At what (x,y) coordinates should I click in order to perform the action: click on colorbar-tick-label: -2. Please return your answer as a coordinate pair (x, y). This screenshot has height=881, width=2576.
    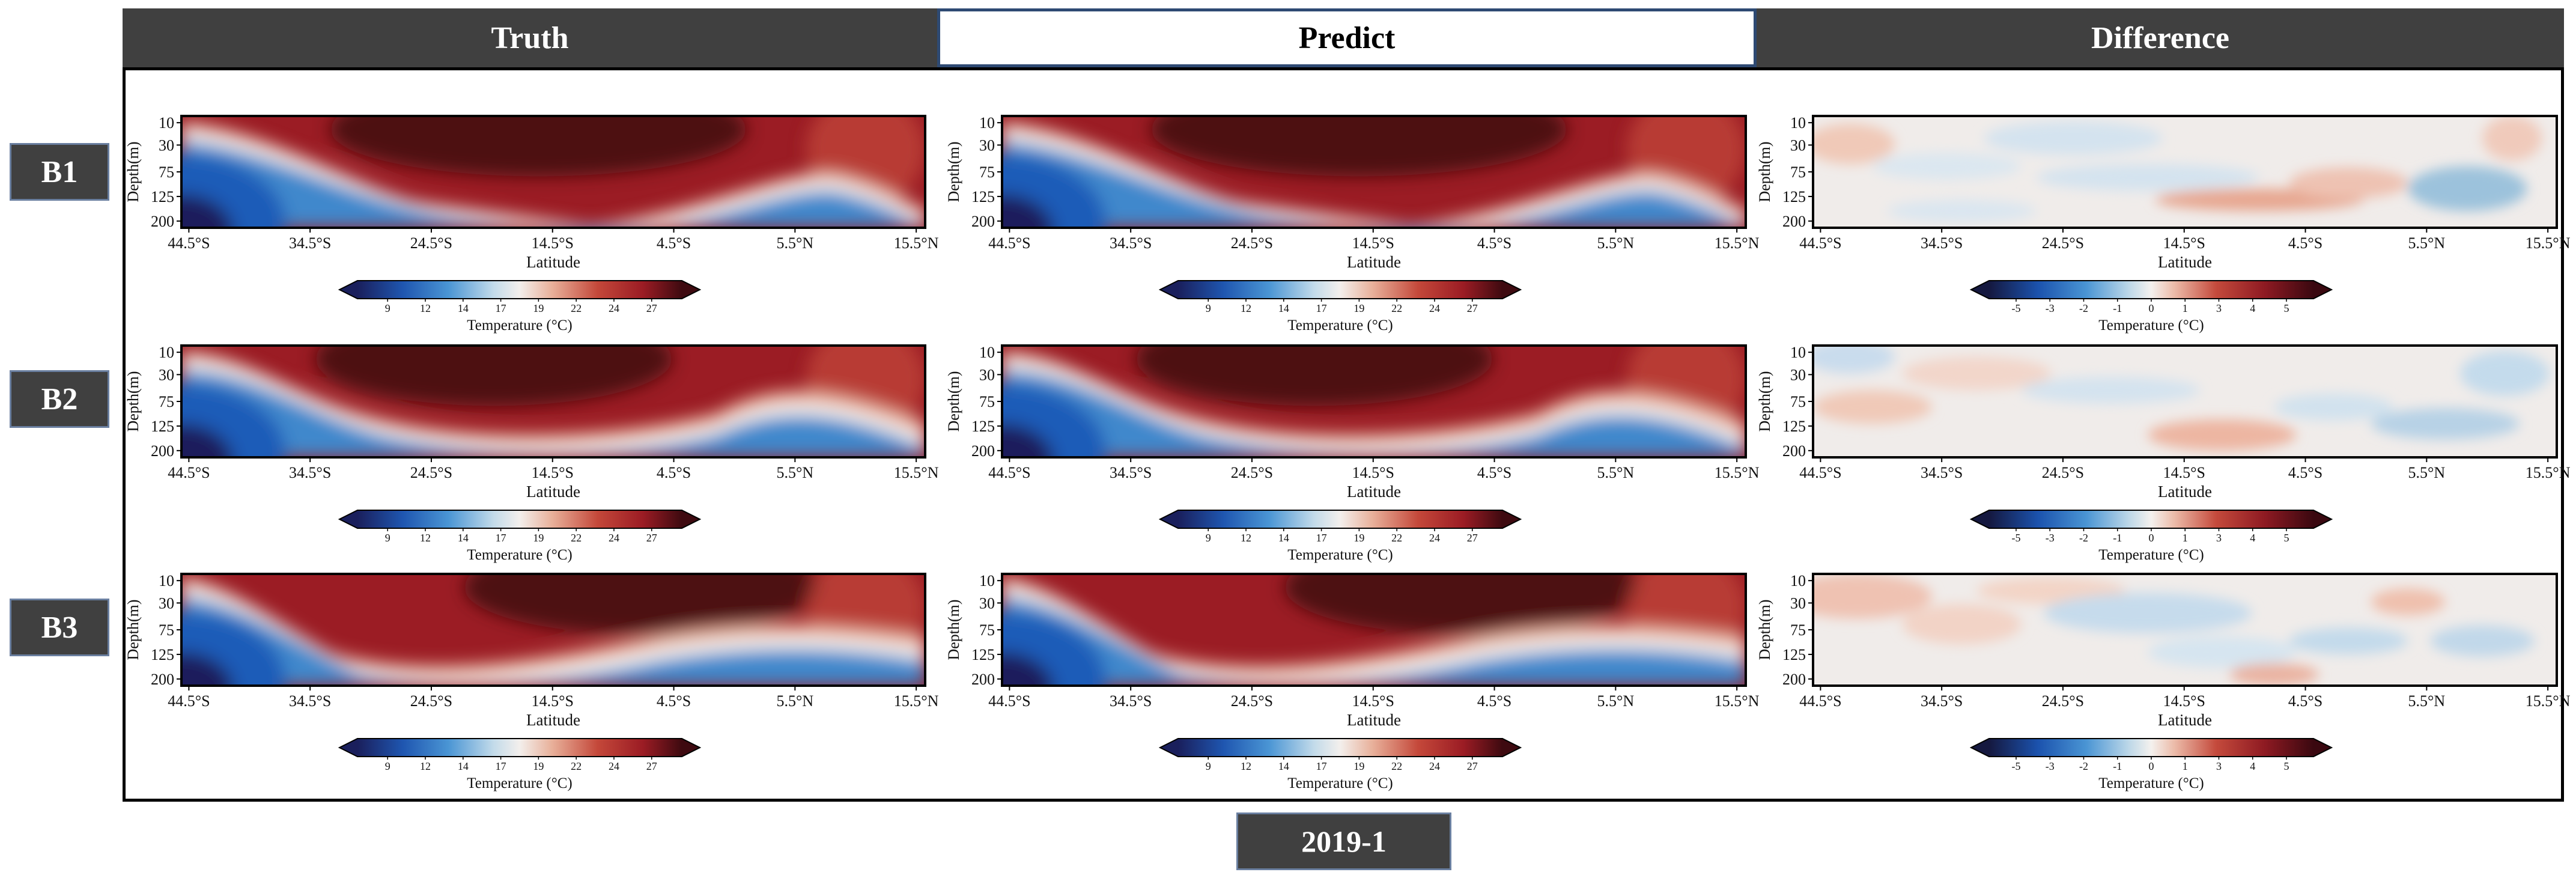
    Looking at the image, I should click on (2083, 538).